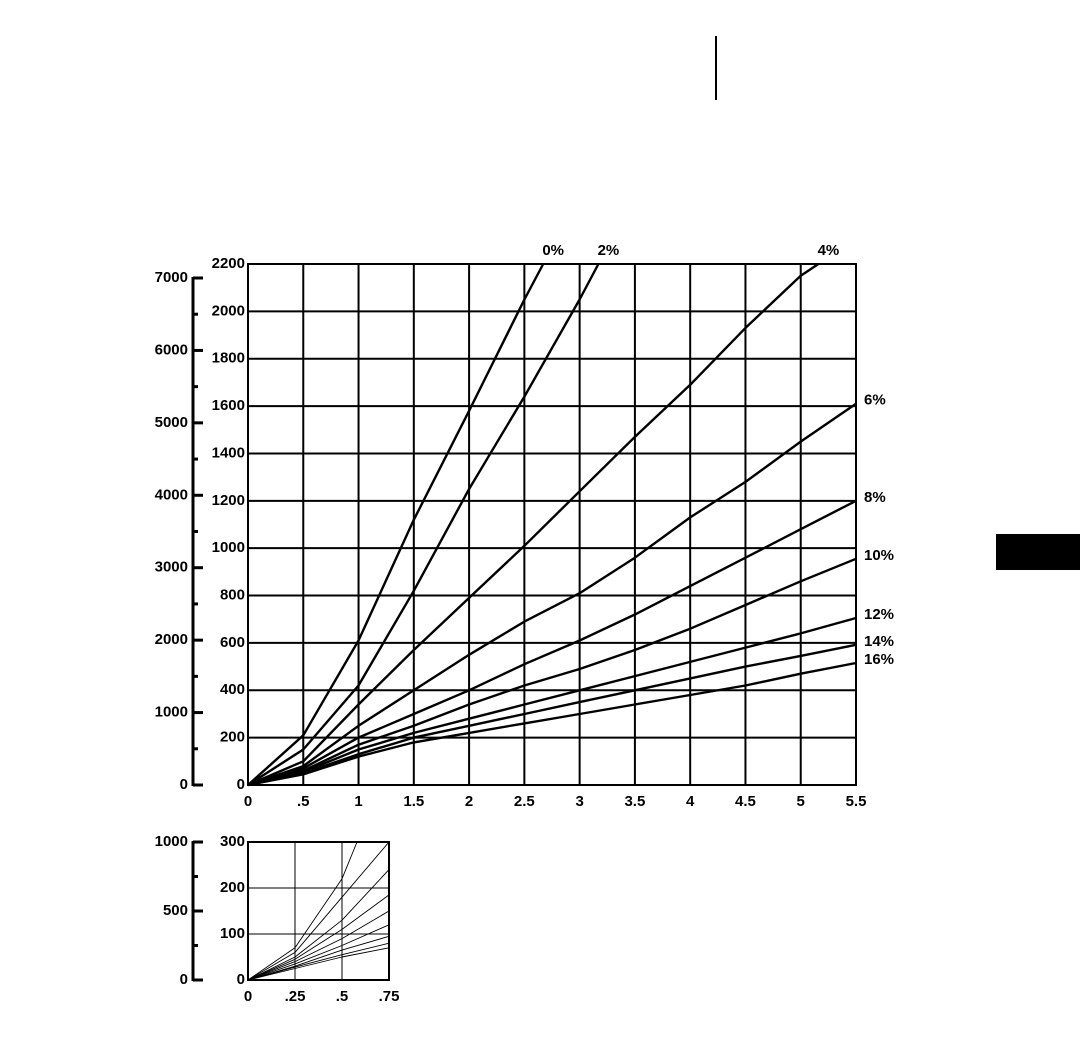  Describe the element at coordinates (171, 639) in the screenshot. I see `y2-tick-label: 2000` at that location.